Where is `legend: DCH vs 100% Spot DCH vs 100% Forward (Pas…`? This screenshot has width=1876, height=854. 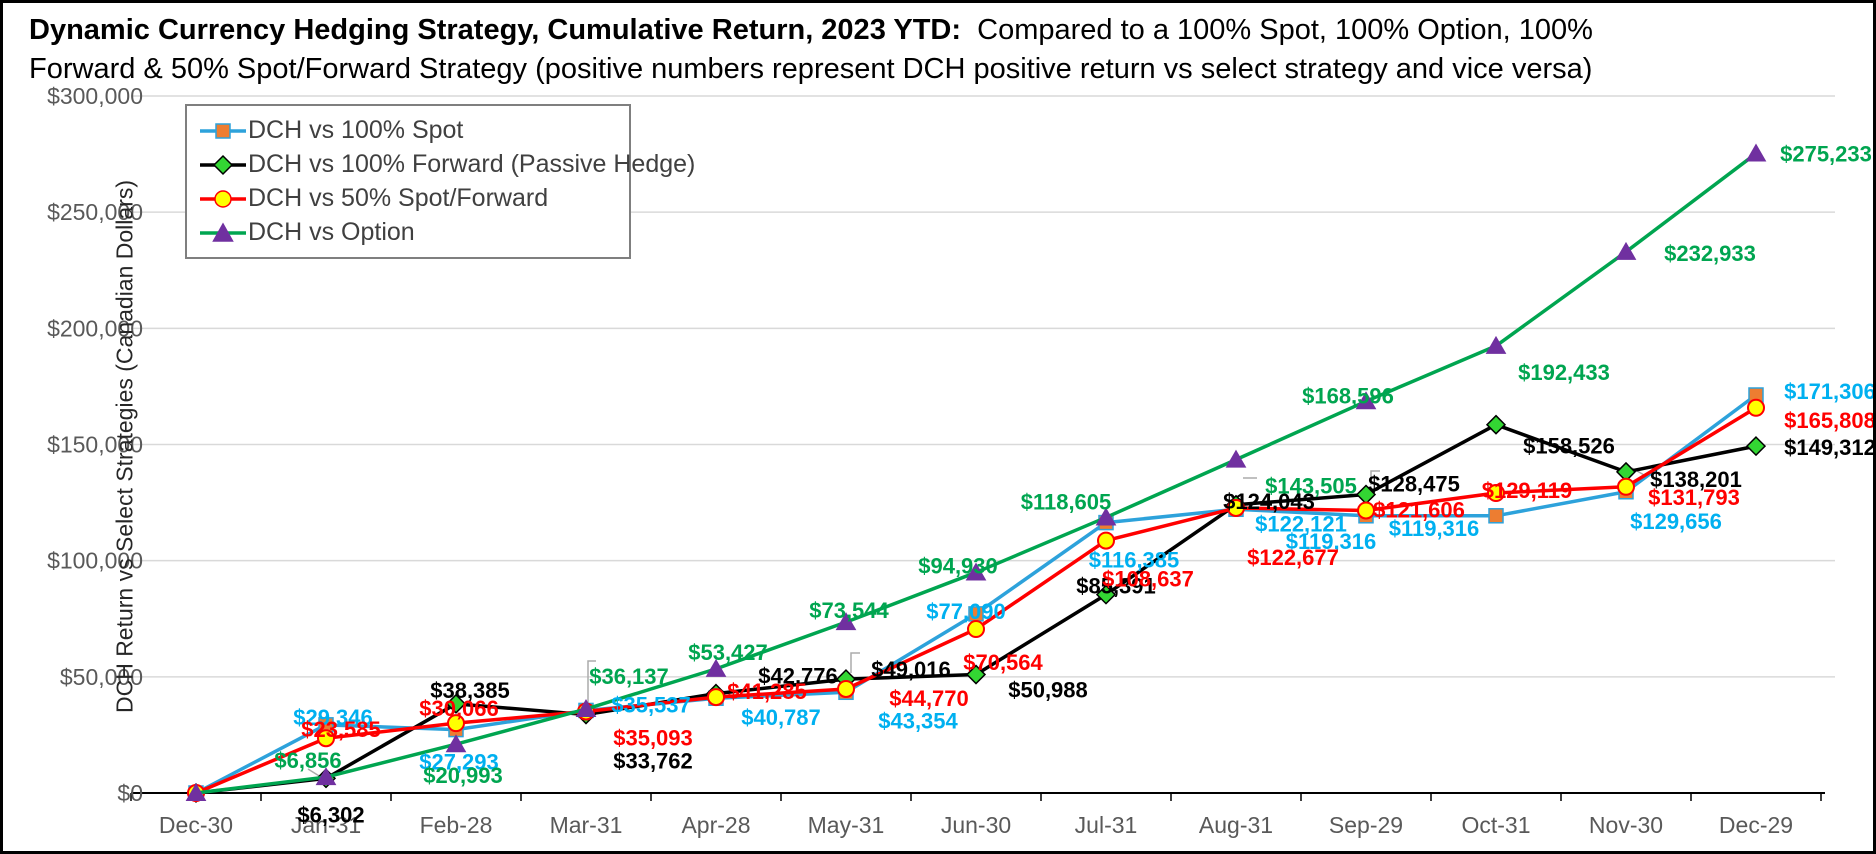
legend: DCH vs 100% Spot DCH vs 100% Forward (Pas… is located at coordinates (440, 181).